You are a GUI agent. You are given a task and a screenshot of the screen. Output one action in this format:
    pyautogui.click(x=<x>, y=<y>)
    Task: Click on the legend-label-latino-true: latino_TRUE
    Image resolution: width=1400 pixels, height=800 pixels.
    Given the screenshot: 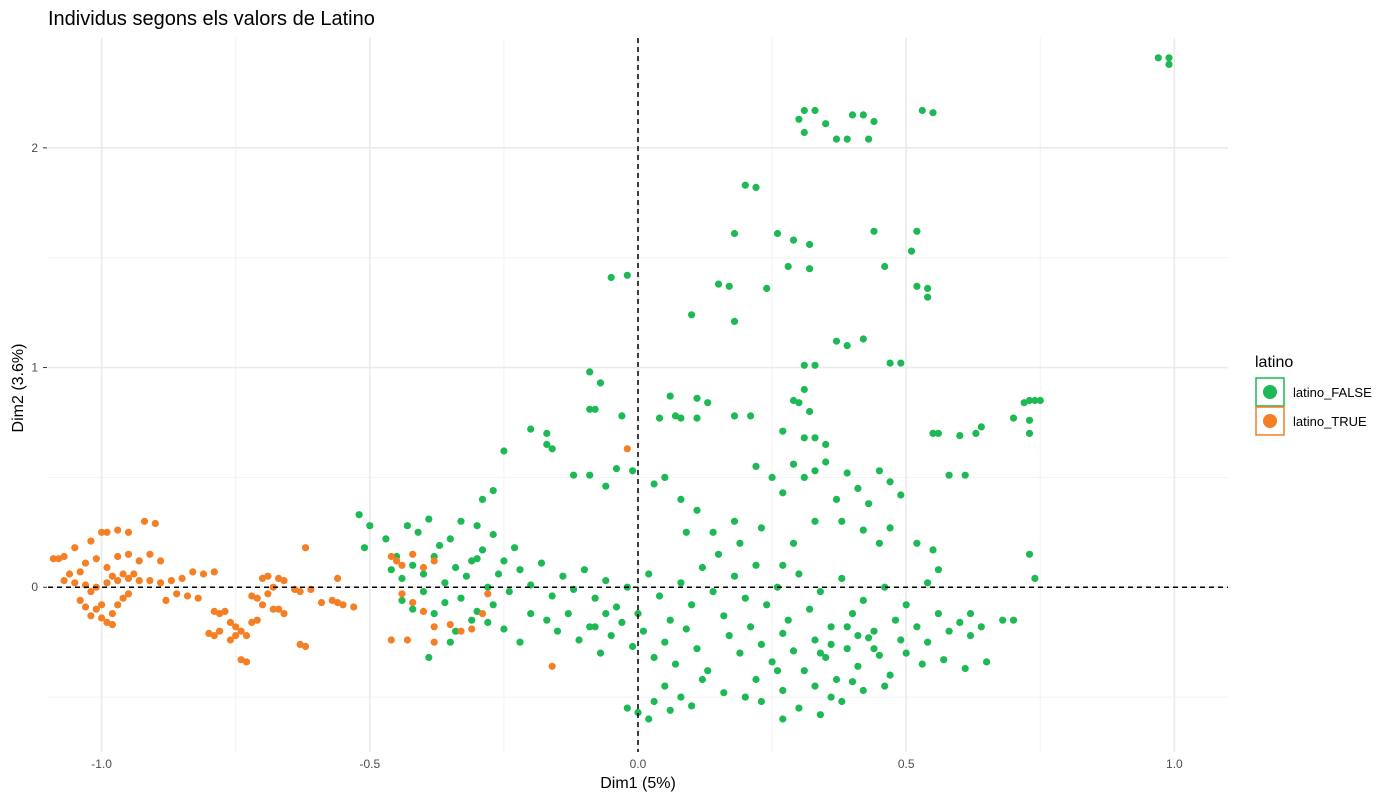 What is the action you would take?
    pyautogui.click(x=1330, y=421)
    